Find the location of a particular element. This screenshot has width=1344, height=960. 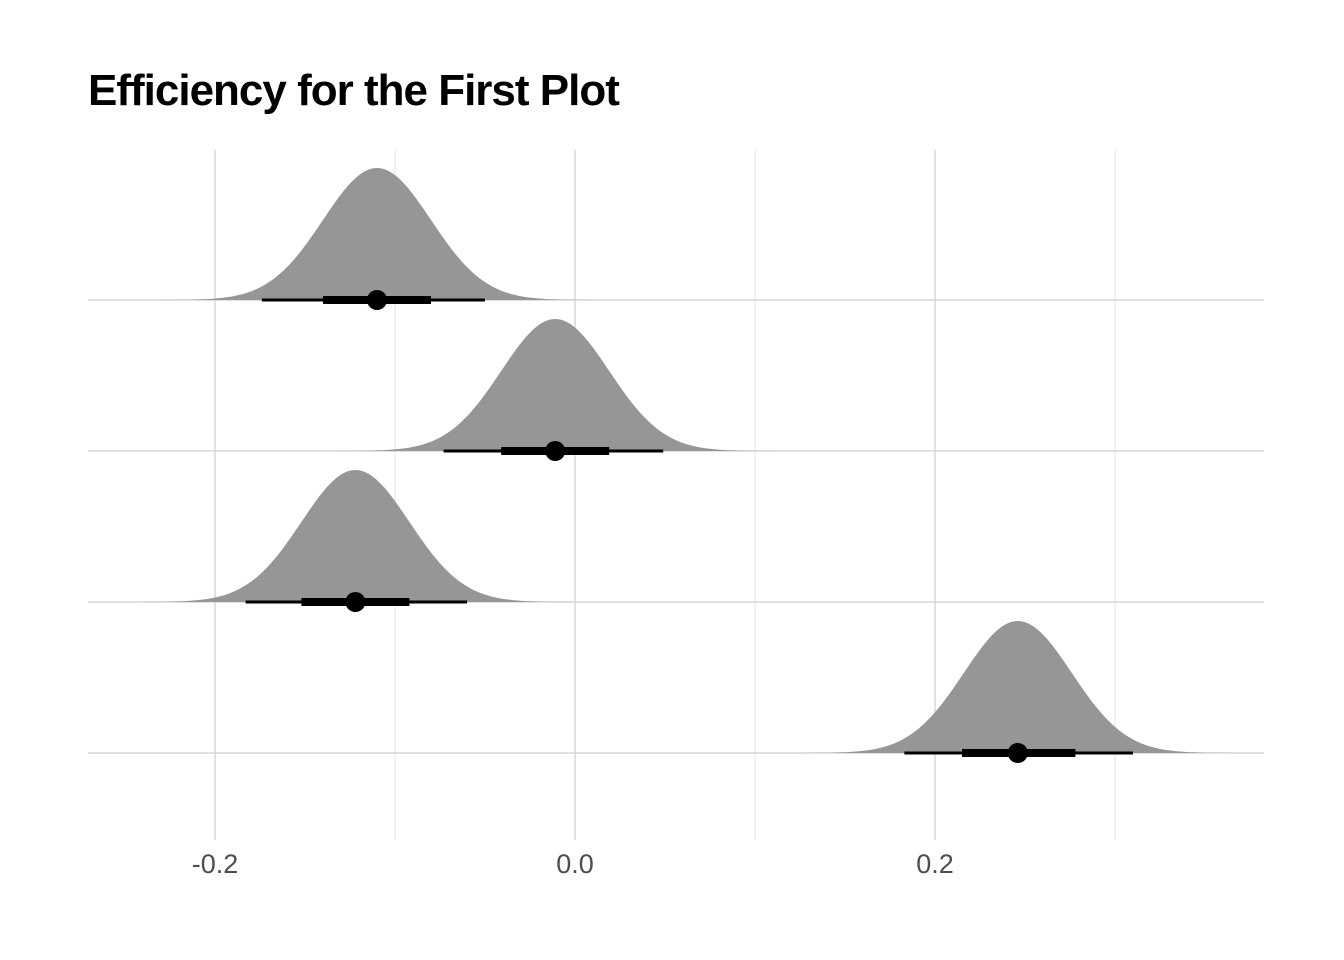

x-tick-label: -0.2 is located at coordinates (215, 864).